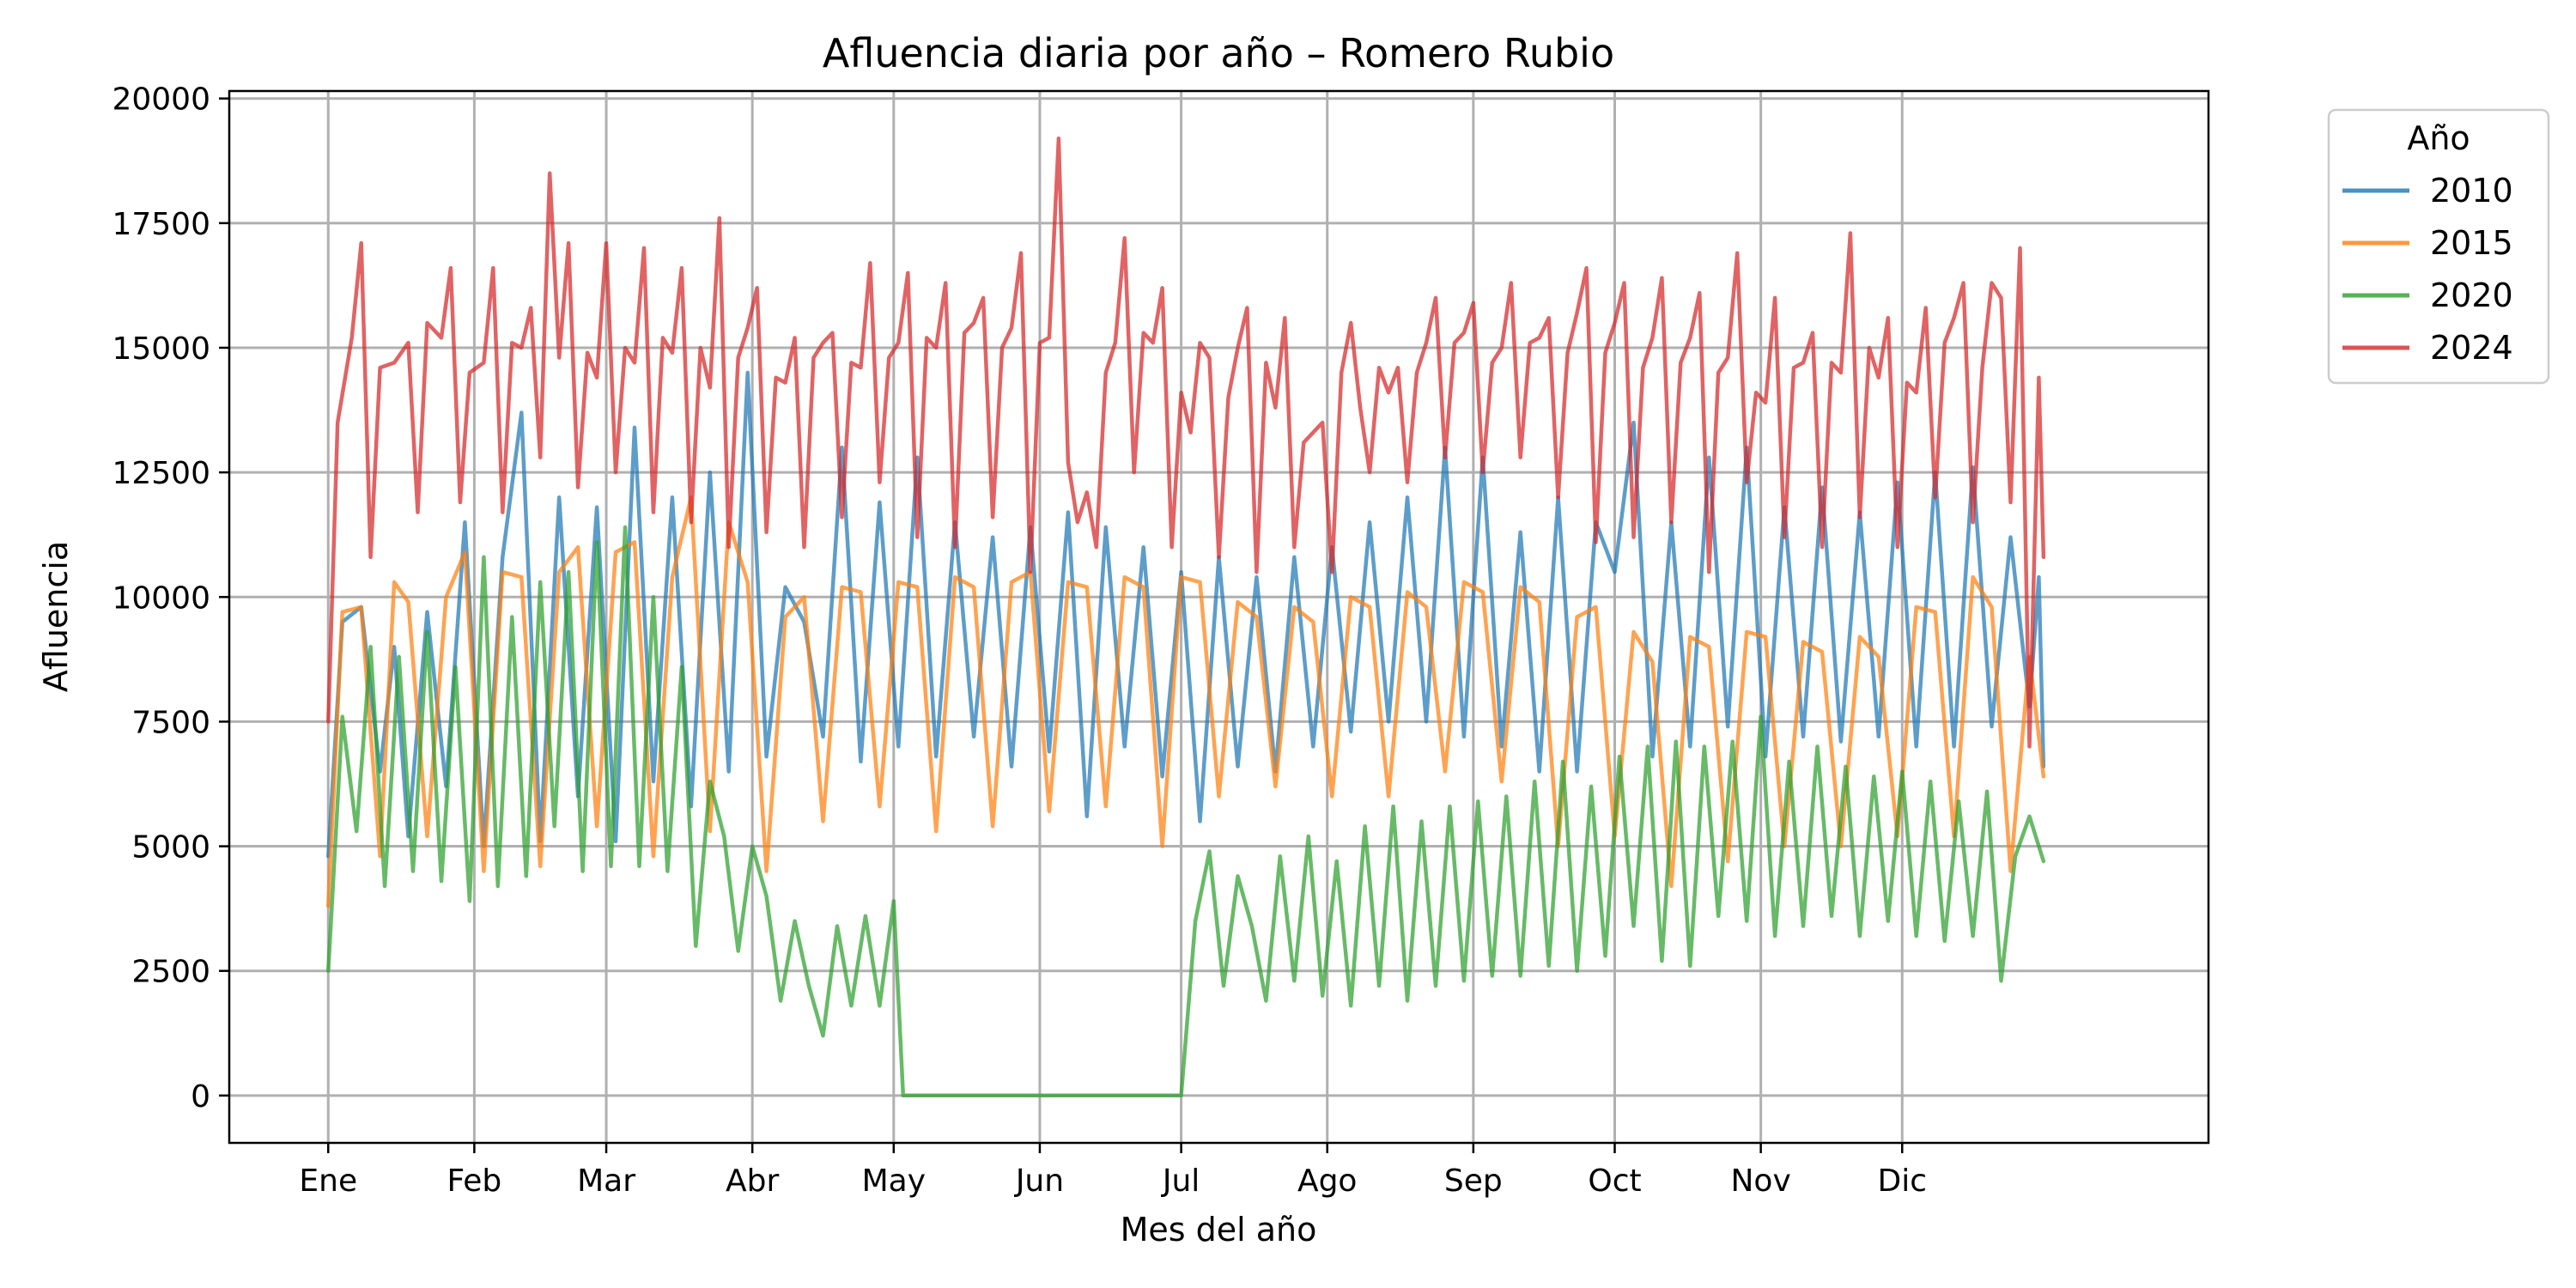 This screenshot has height=1288, width=2576. What do you see at coordinates (1218, 53) in the screenshot?
I see `chart-title: Afluencia diaria por año – Romero Rubio` at bounding box center [1218, 53].